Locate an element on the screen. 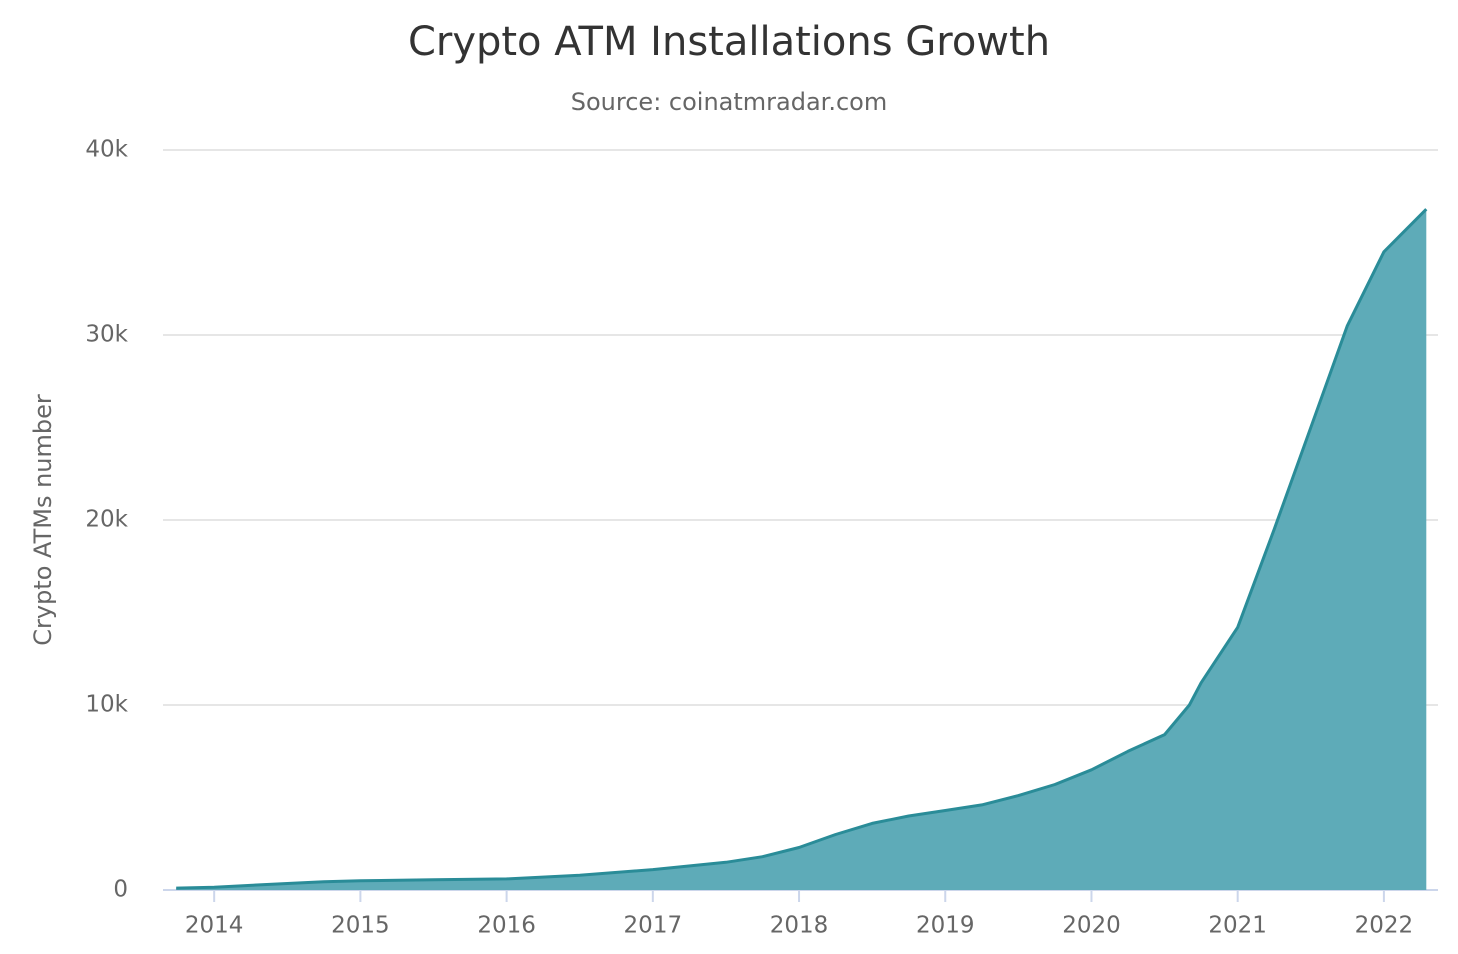 The height and width of the screenshot is (954, 1458). x-tick-label: 2022 is located at coordinates (1384, 926).